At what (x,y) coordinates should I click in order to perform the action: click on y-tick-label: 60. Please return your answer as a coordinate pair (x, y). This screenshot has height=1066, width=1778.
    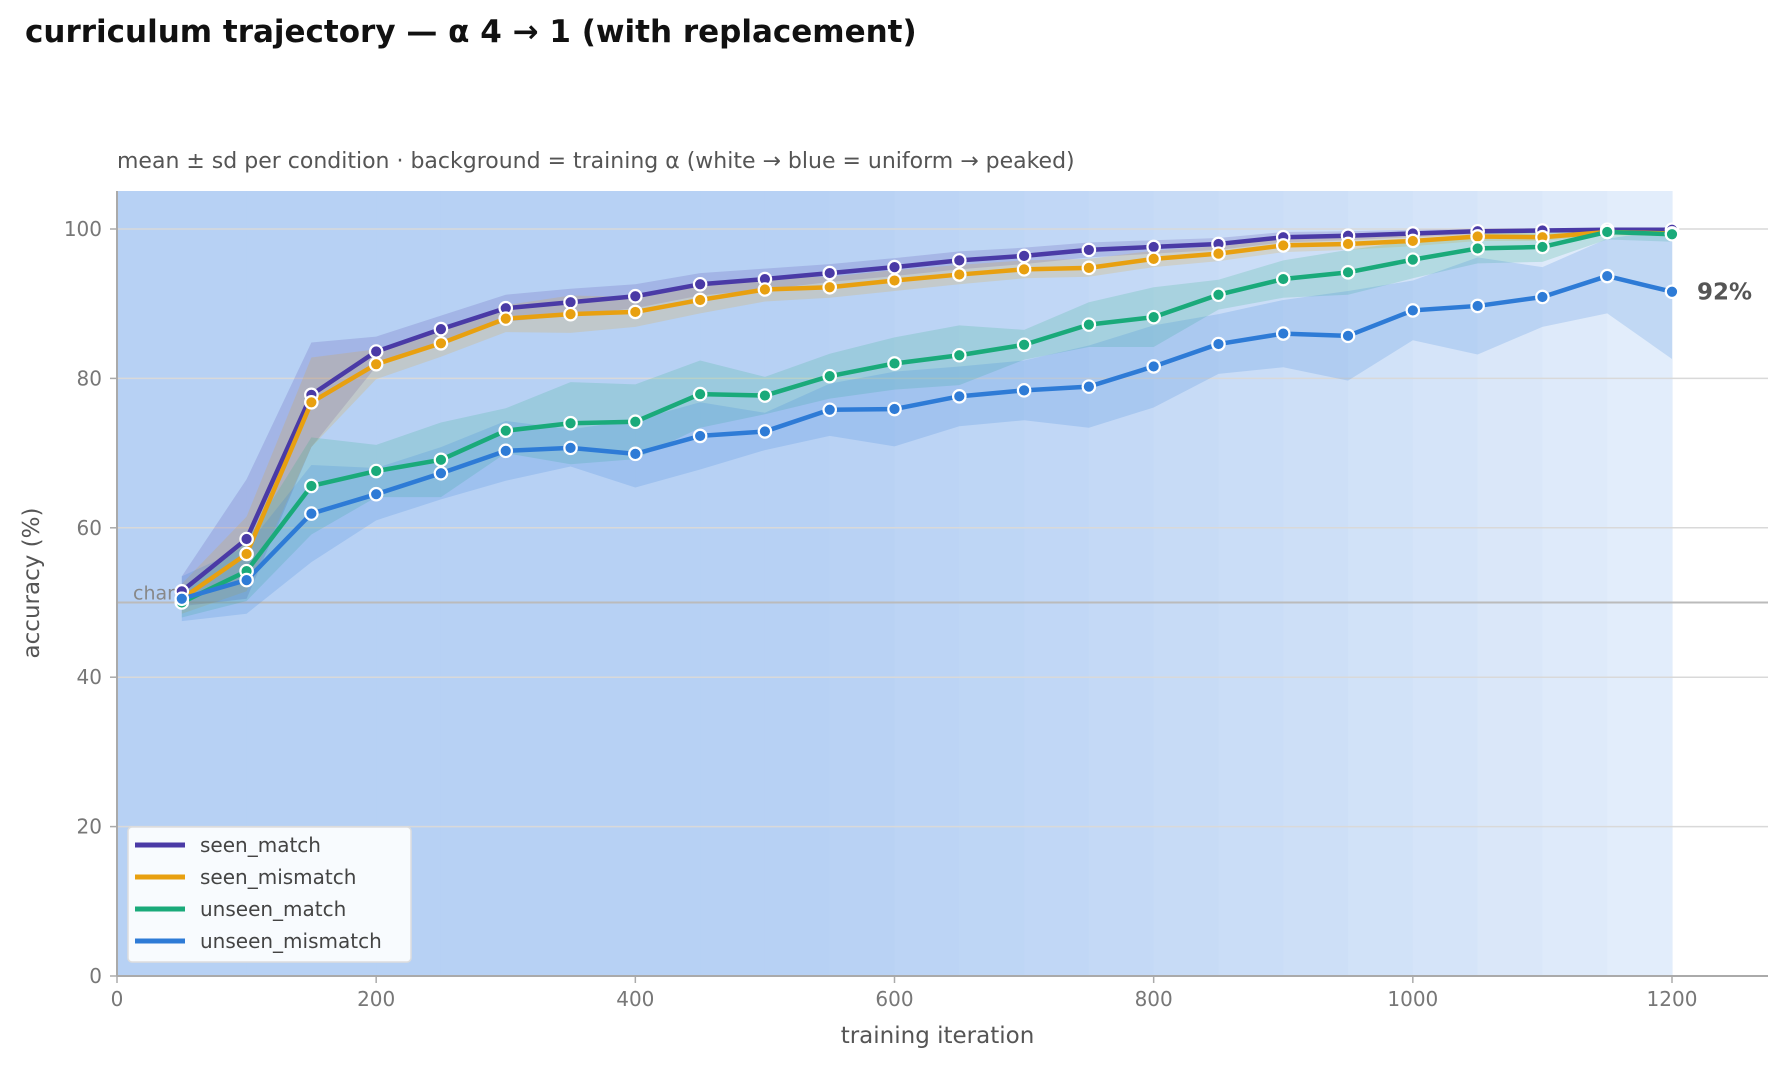
    Looking at the image, I should click on (89, 528).